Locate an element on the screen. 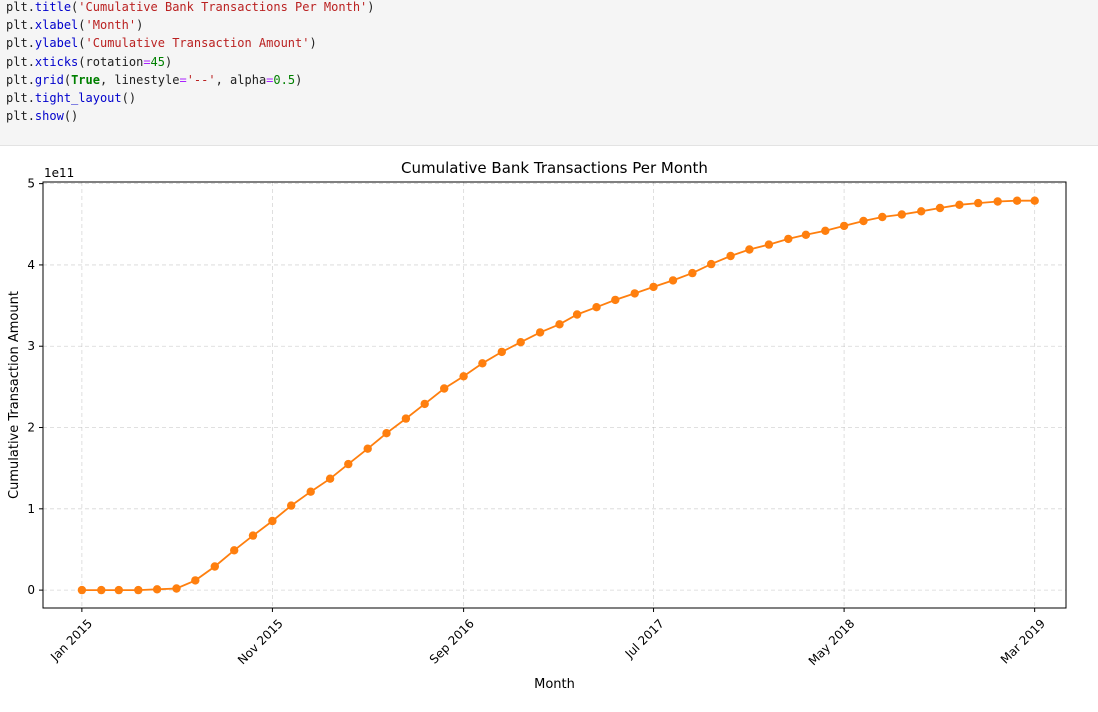  code-line: plt.xticks(rotation=45) is located at coordinates (190, 62).